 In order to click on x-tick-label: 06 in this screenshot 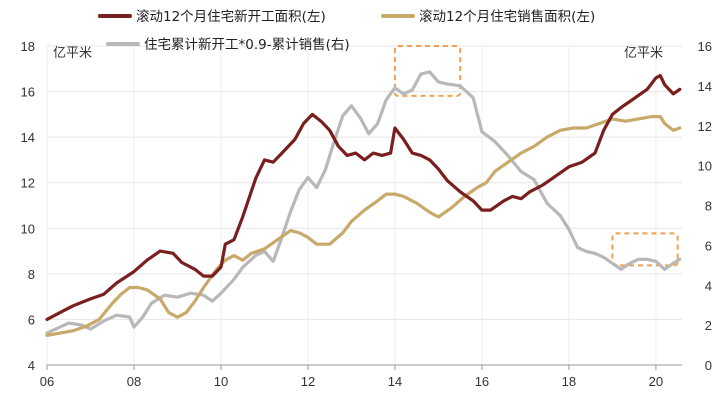, I will do `click(47, 381)`.